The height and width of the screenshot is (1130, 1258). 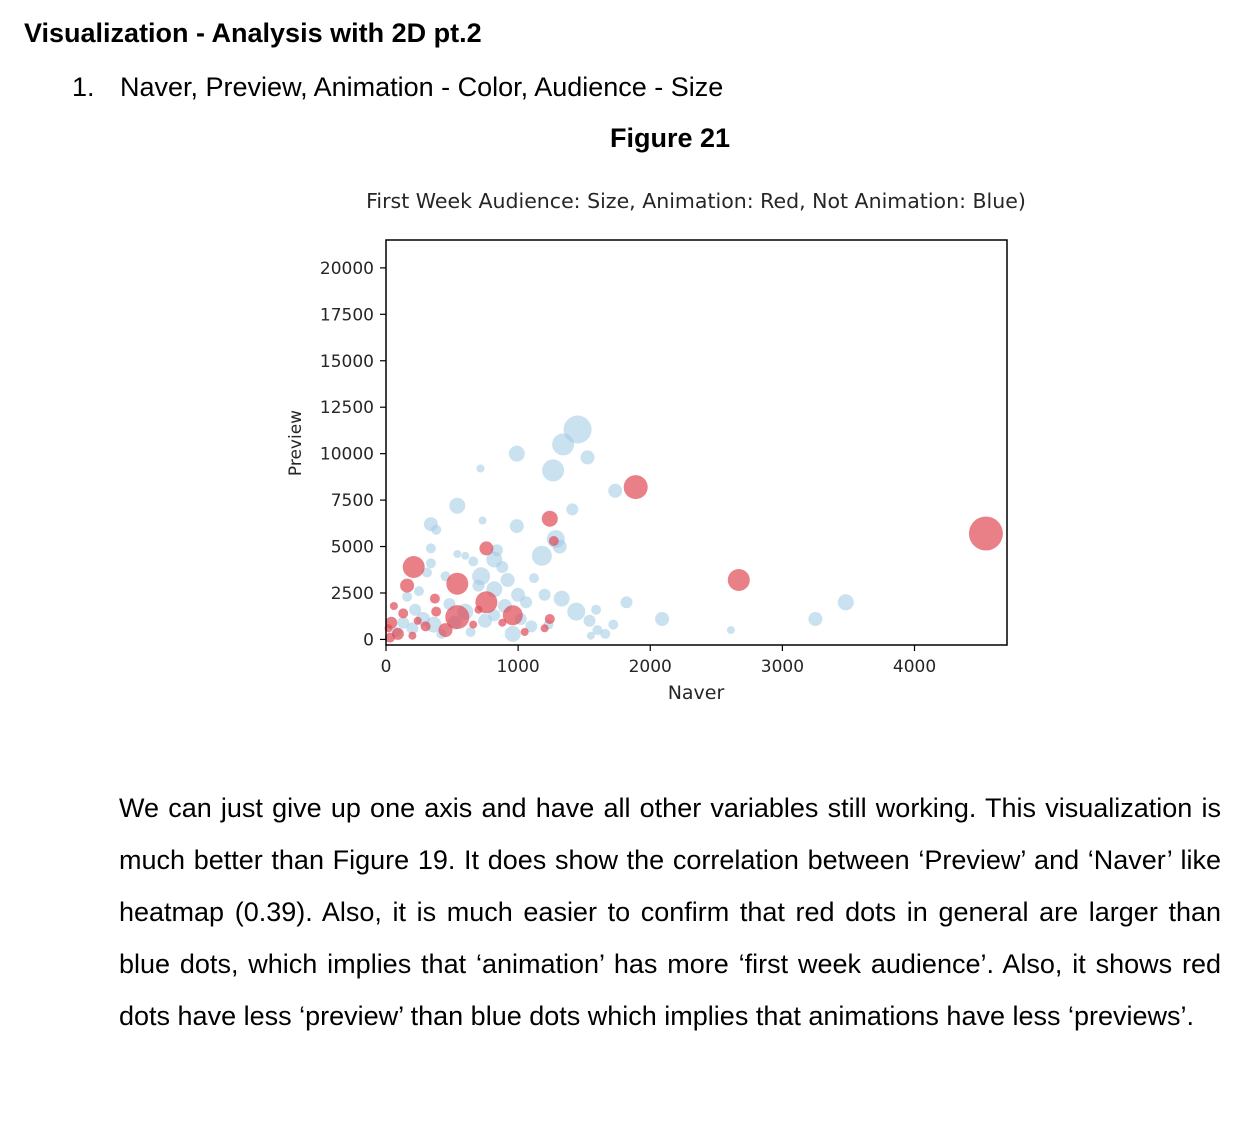 I want to click on y-axis-label: Preview, so click(x=296, y=443).